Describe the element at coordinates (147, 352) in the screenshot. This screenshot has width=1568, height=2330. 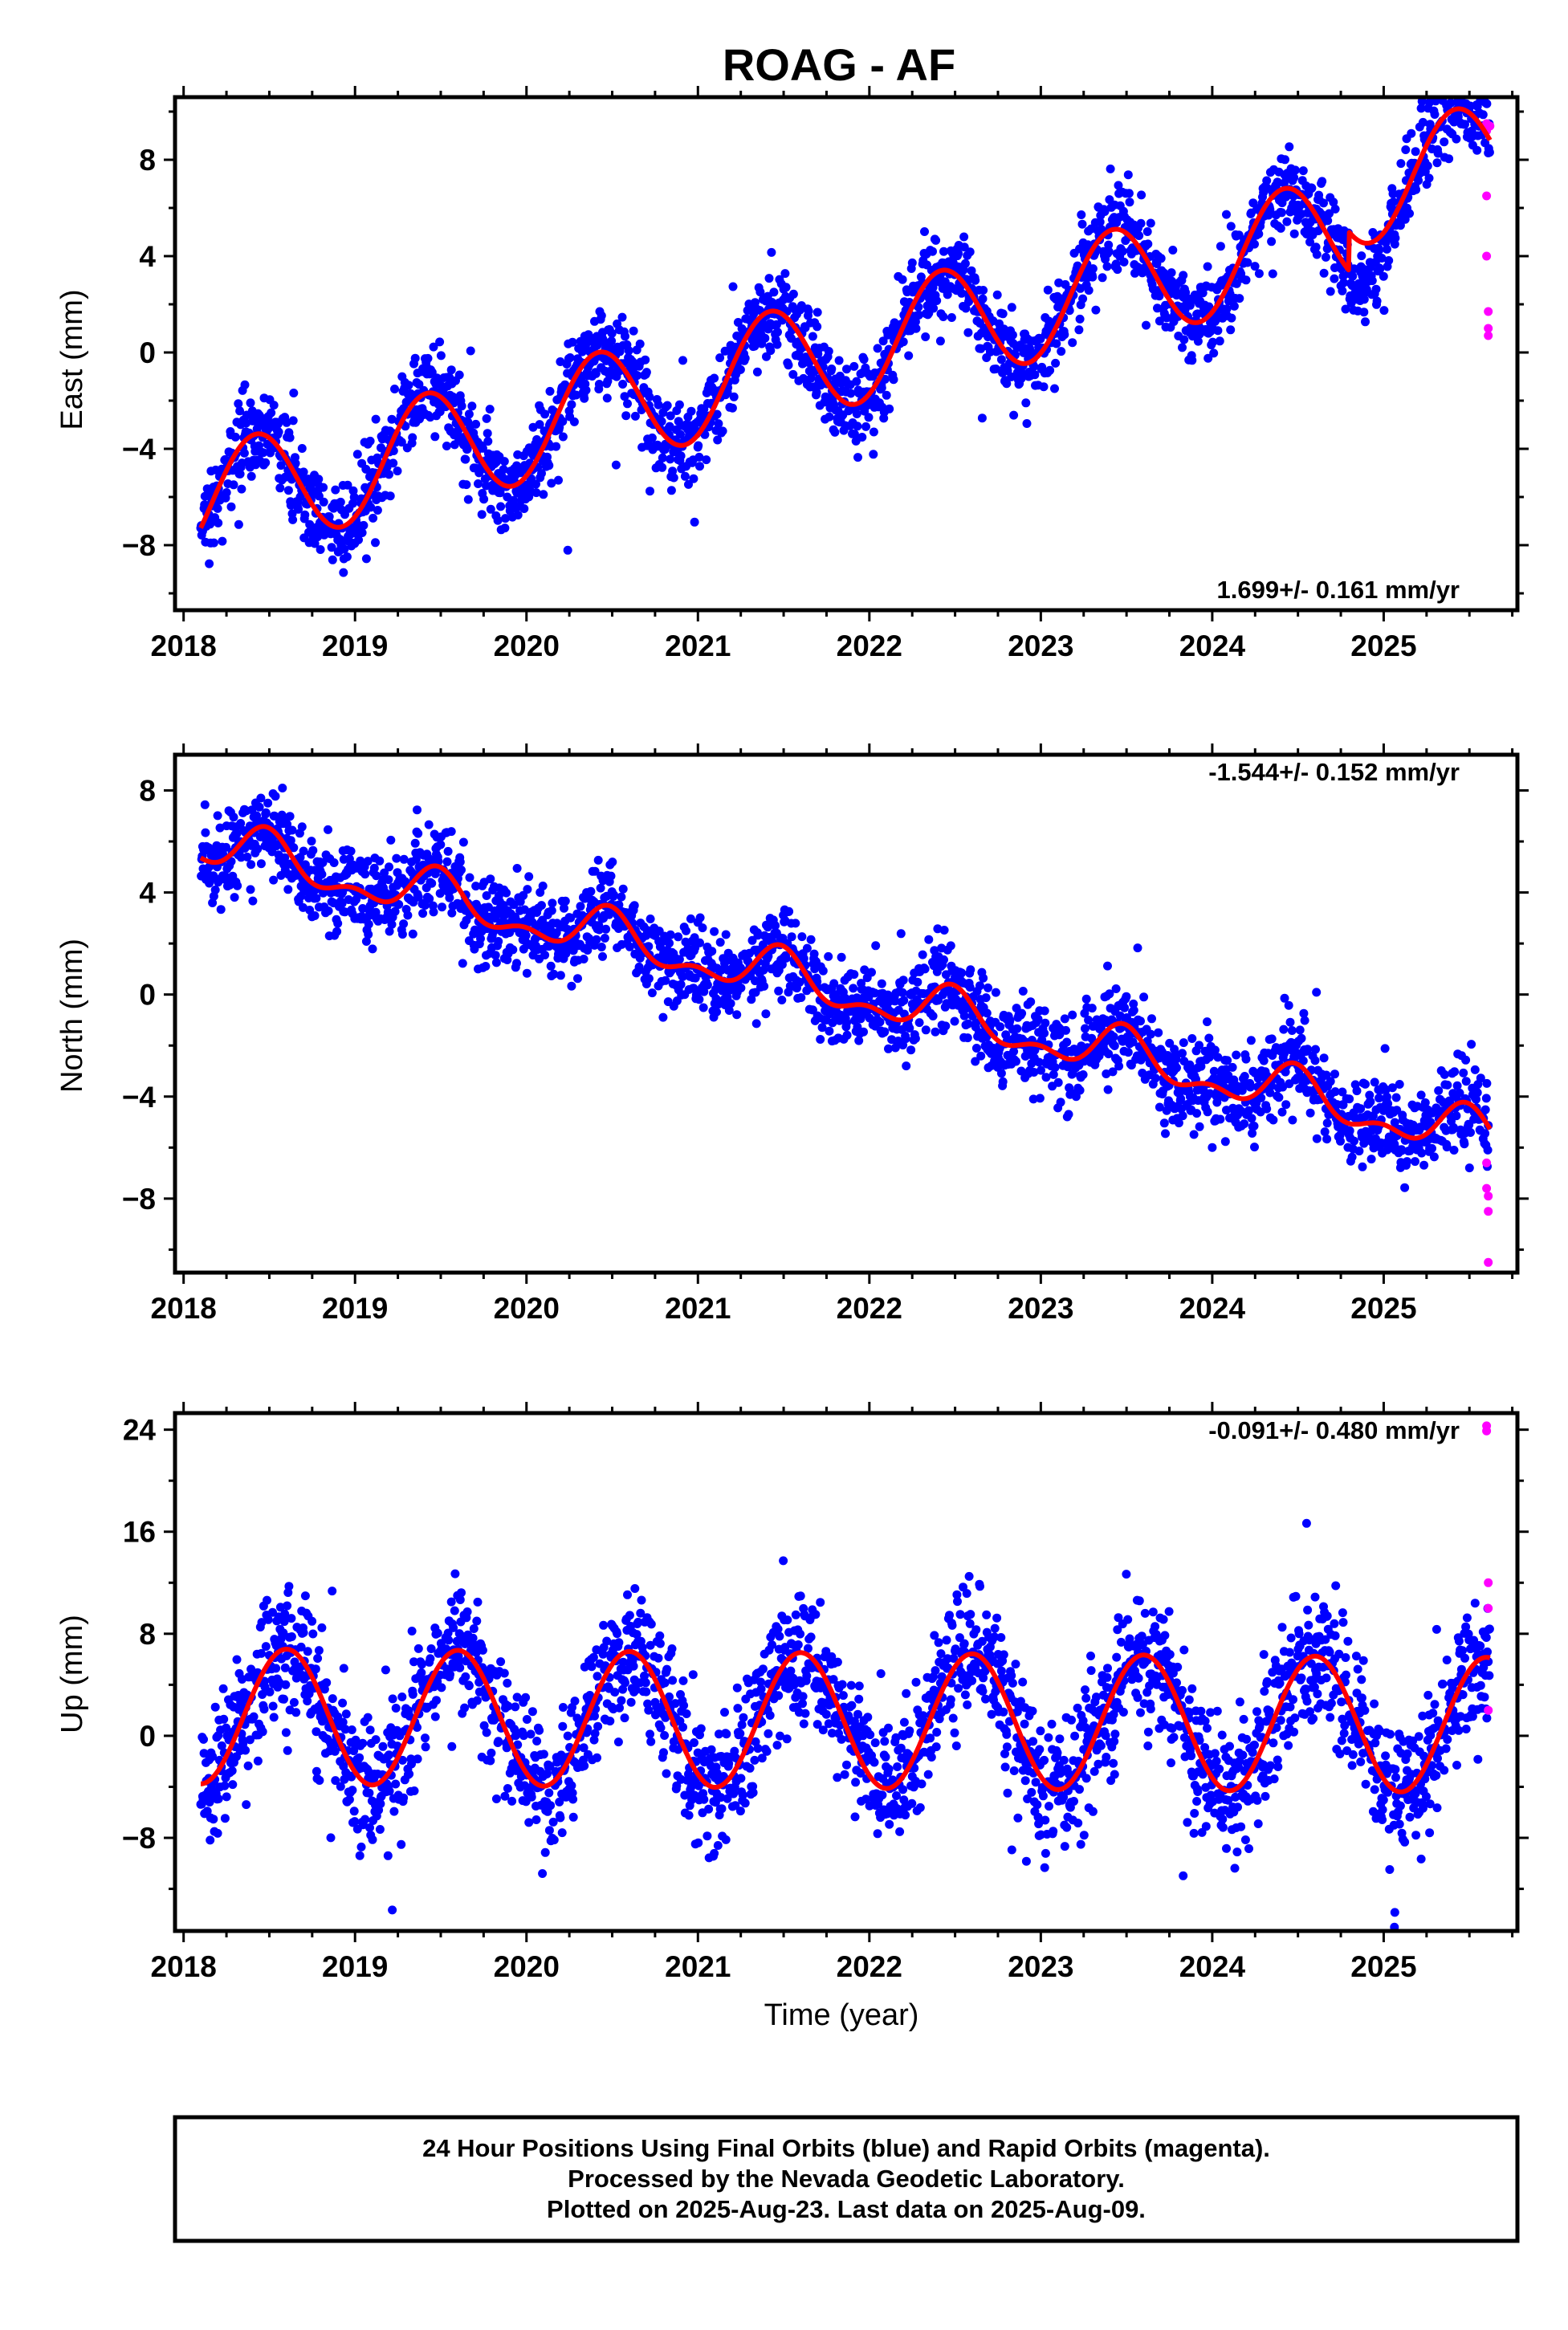
I see `y-tick-label: 0` at that location.